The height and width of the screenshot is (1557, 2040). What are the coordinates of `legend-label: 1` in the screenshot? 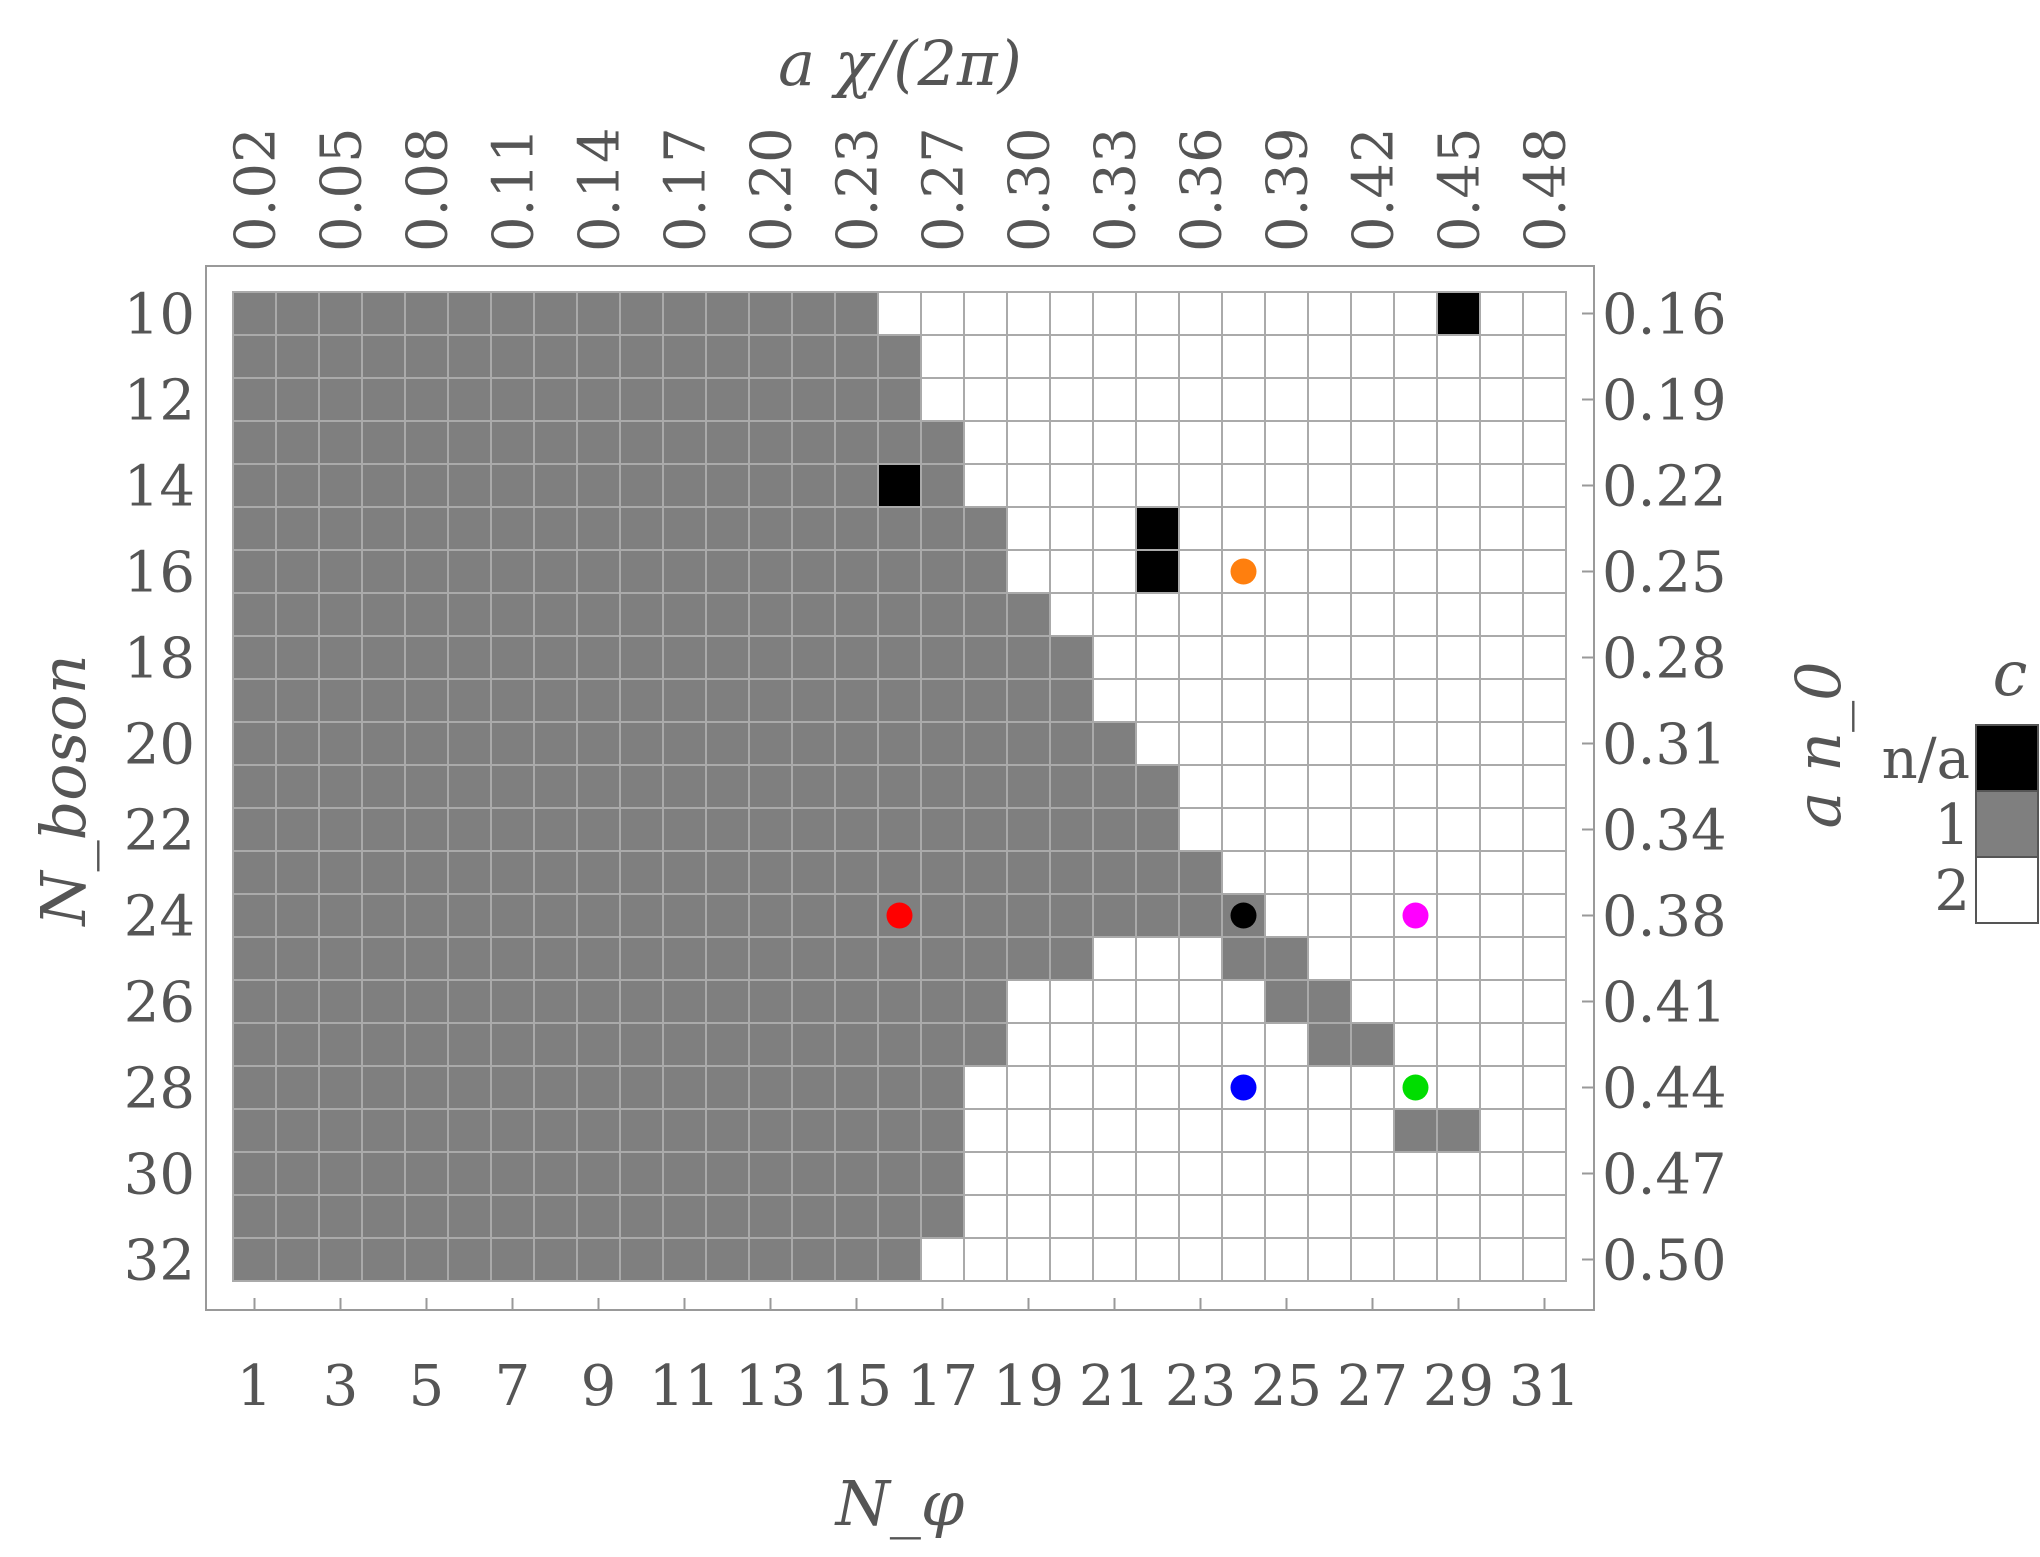 It's located at (1952, 825).